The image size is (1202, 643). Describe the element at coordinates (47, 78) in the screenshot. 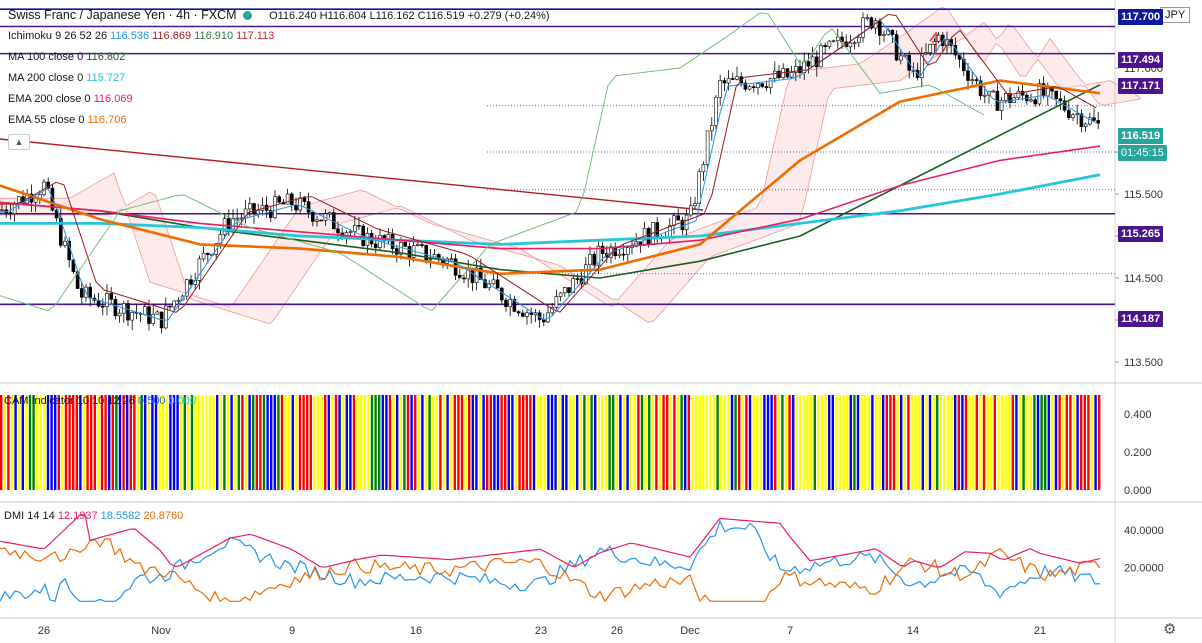

I see `indicator-label: MA 200 close 0` at that location.